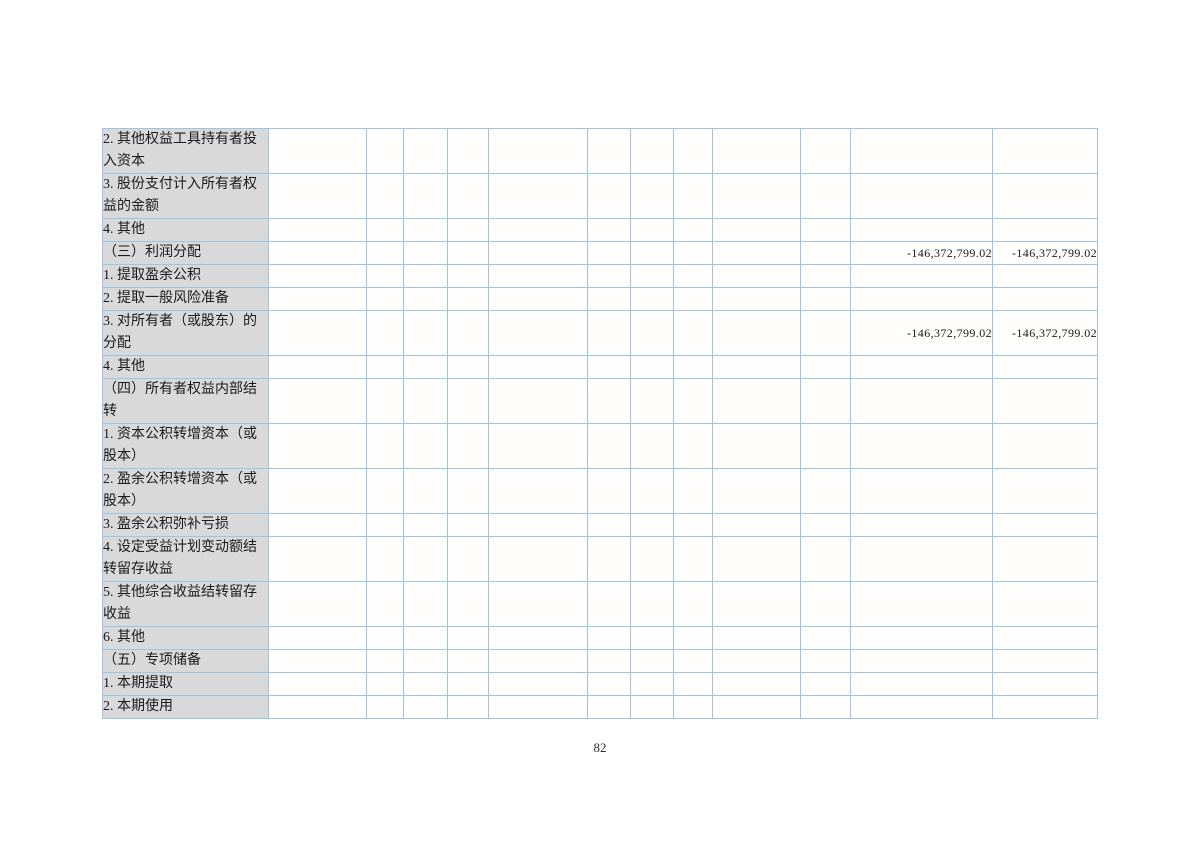 This screenshot has width=1200, height=848. What do you see at coordinates (185, 707) in the screenshot?
I see `row-label-cell: 2. 本期使用` at bounding box center [185, 707].